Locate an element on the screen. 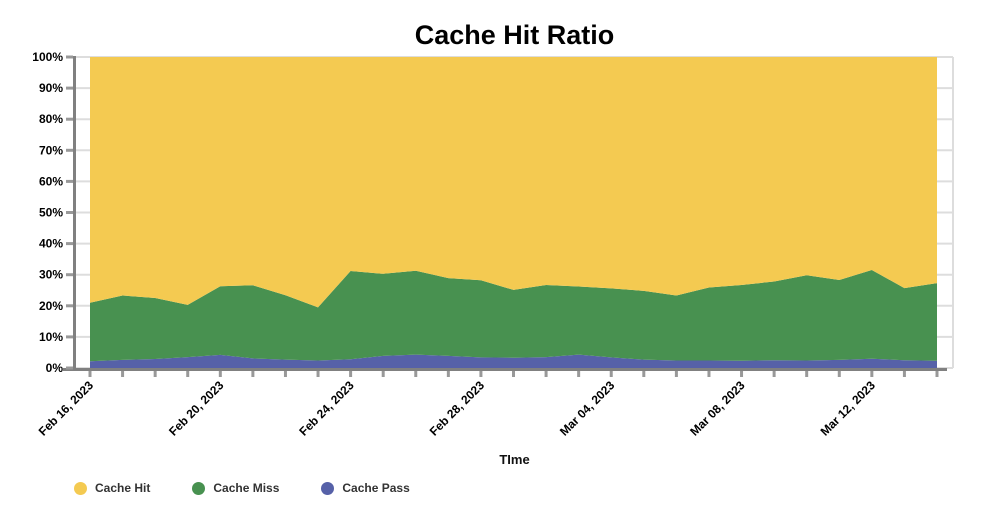 This screenshot has width=999, height=509. x-axis-title: TIme is located at coordinates (514, 459).